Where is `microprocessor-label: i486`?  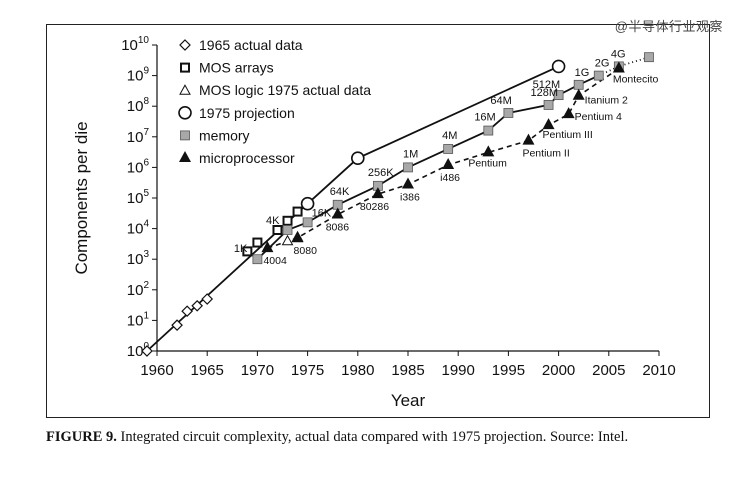
microprocessor-label: i486 is located at coordinates (450, 178).